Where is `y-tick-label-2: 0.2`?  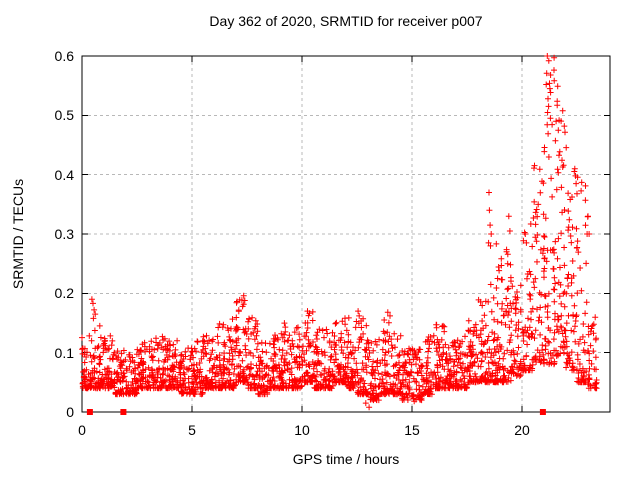
y-tick-label-2: 0.2 is located at coordinates (64, 293).